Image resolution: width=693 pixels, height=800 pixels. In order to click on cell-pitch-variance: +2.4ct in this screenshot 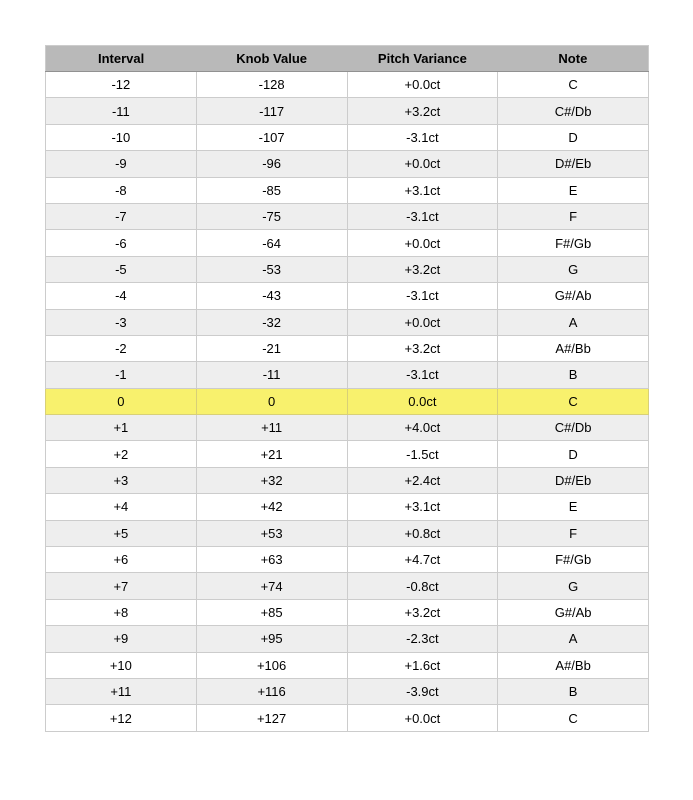, I will do `click(422, 480)`.